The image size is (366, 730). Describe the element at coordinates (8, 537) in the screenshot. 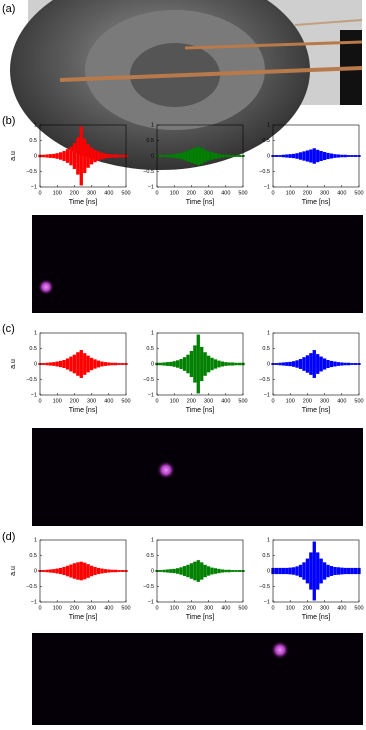

I see `panel-label: (d)` at that location.